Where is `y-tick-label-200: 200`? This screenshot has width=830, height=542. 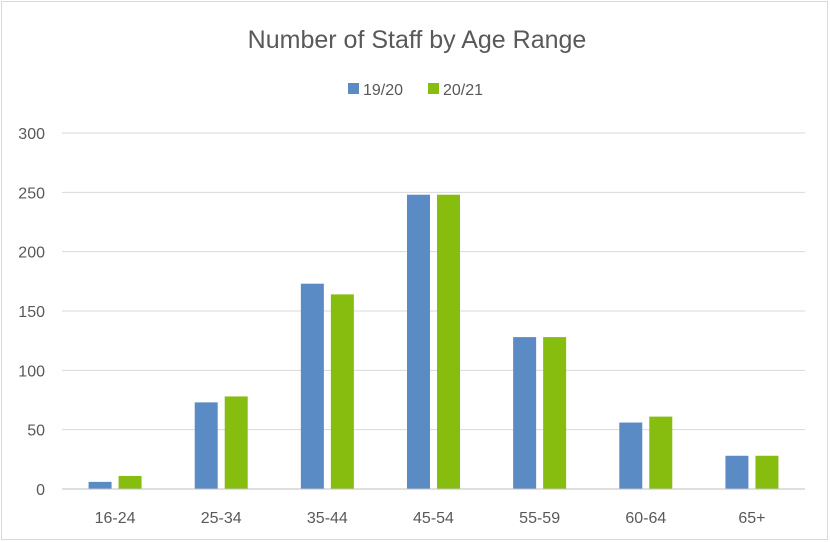 y-tick-label-200: 200 is located at coordinates (31, 253).